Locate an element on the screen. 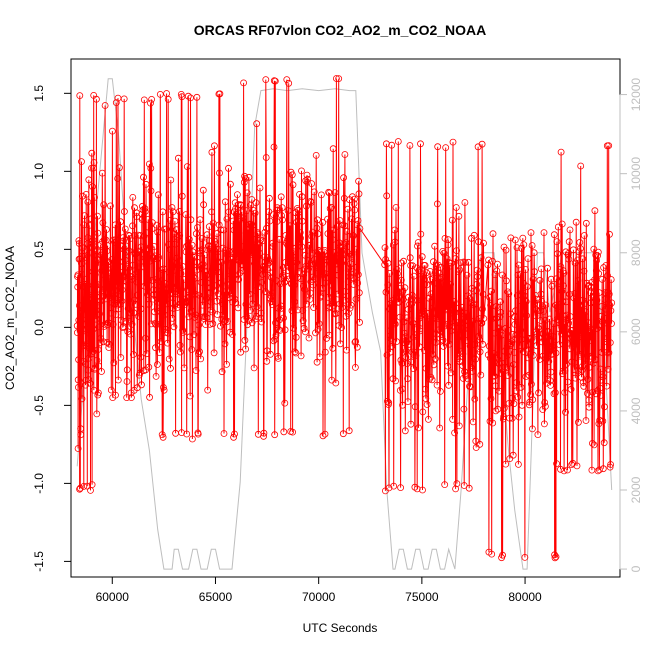  x-tick-label: 65000 is located at coordinates (216, 597).